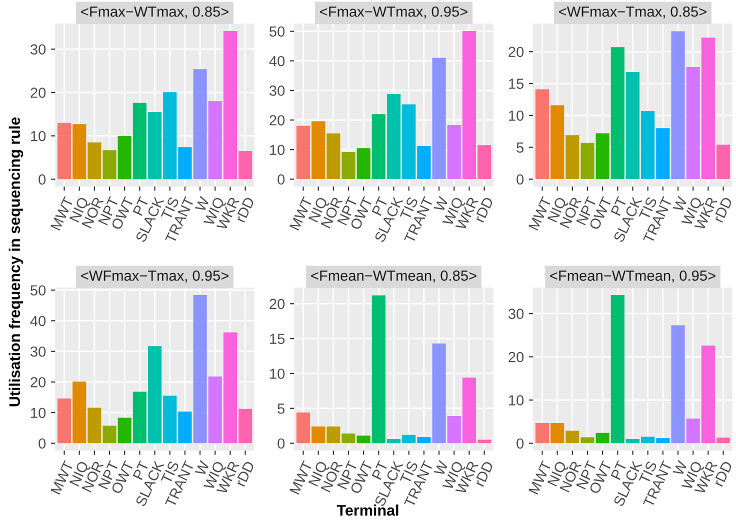 The width and height of the screenshot is (736, 524). Describe the element at coordinates (16, 261) in the screenshot. I see `y-axis-title: Utilisation frequency in sequencing rule` at that location.